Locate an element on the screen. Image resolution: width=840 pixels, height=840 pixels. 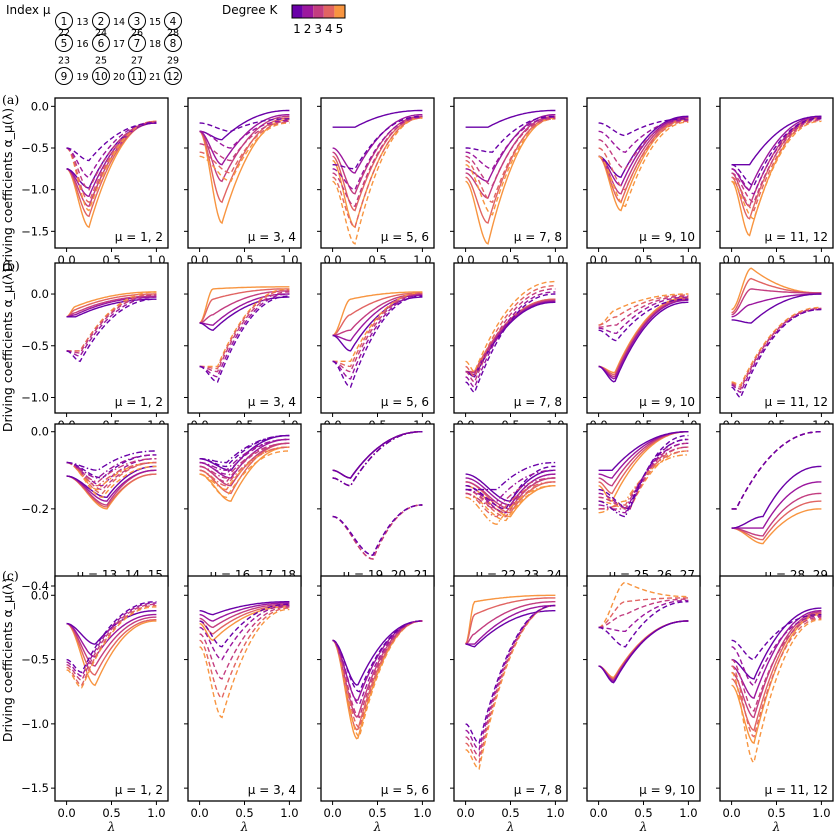
panel-title: μ = 9, 10 is located at coordinates (667, 402).